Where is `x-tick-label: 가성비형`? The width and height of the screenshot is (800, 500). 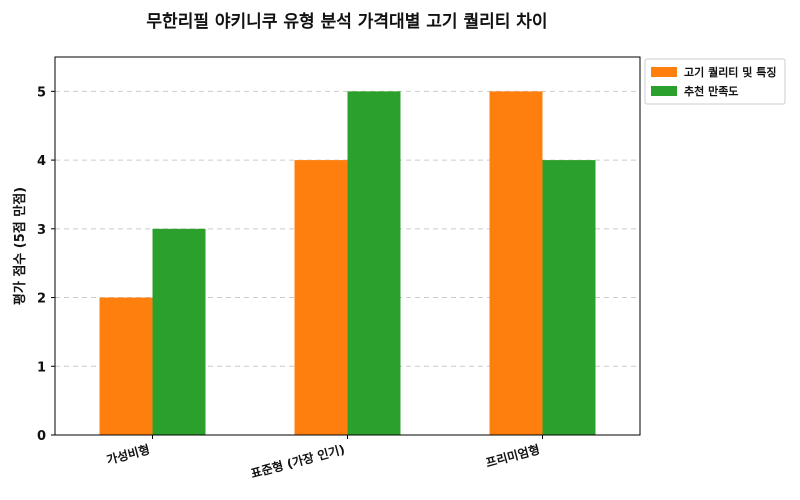
x-tick-label: 가성비형 is located at coordinates (128, 454).